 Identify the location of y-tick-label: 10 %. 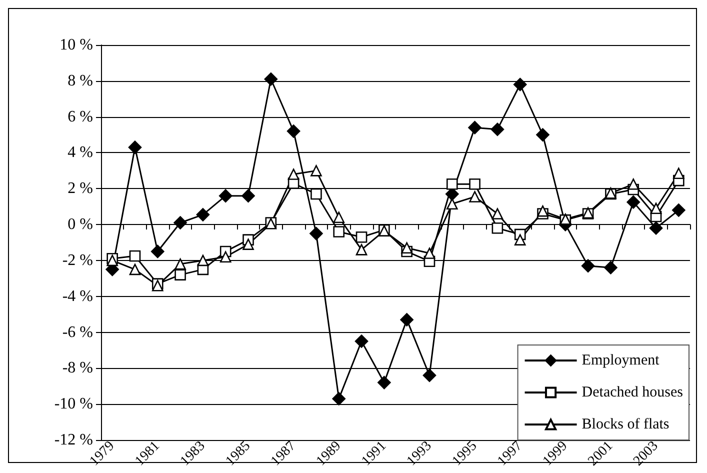
(76, 45).